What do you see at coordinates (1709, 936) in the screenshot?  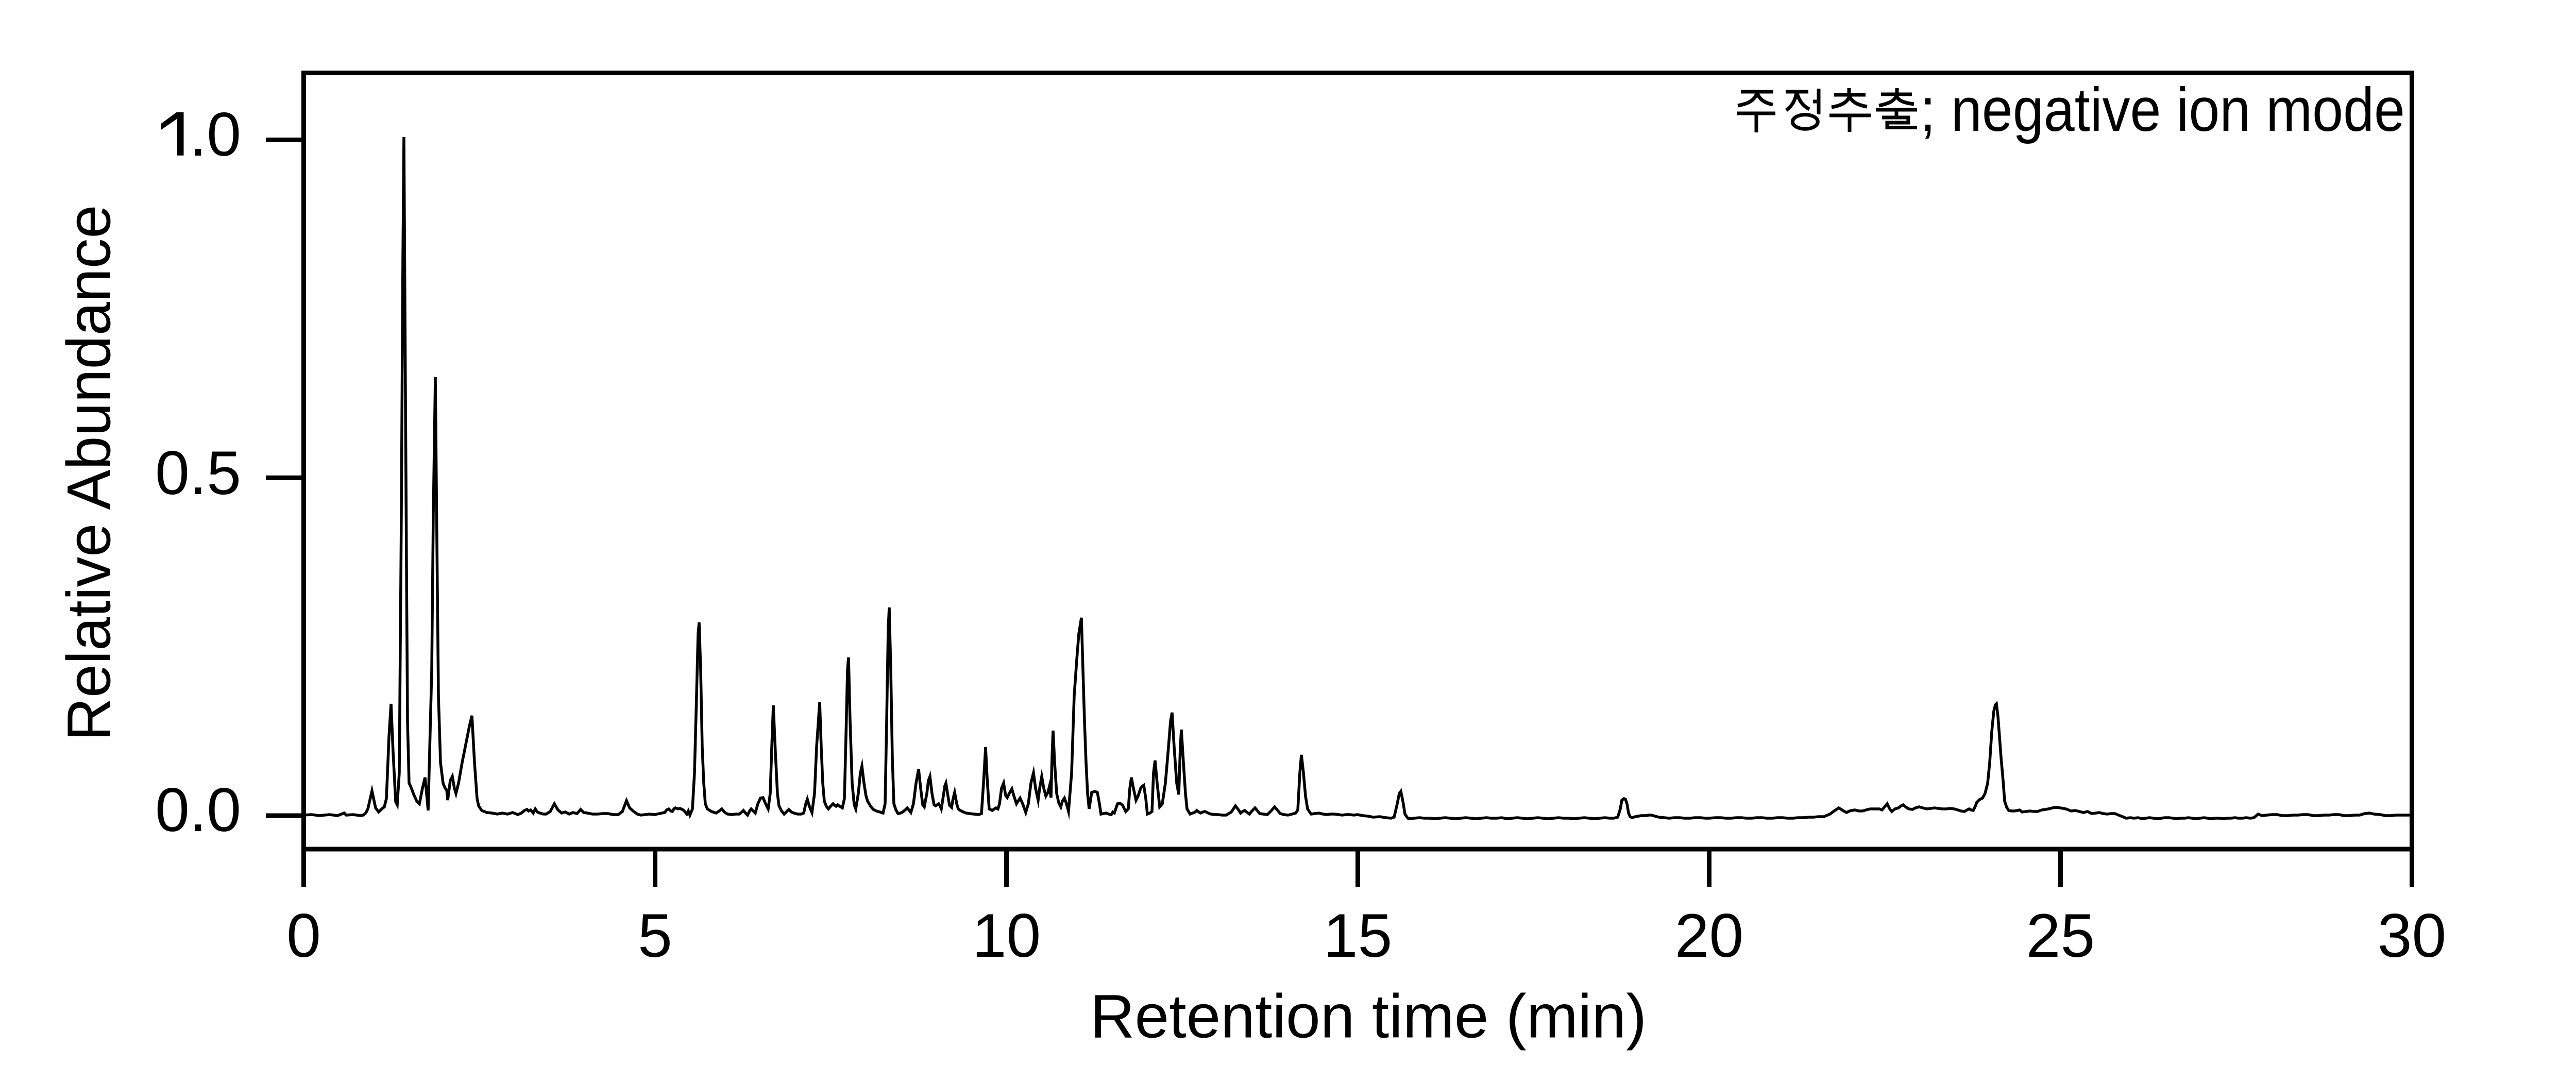 I see `svg-text: 20` at bounding box center [1709, 936].